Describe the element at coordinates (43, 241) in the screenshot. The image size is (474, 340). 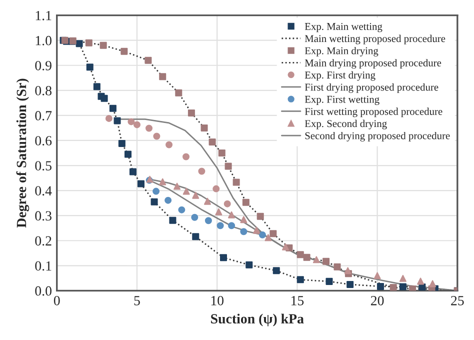
I see `y-tick-label: 0.2` at that location.